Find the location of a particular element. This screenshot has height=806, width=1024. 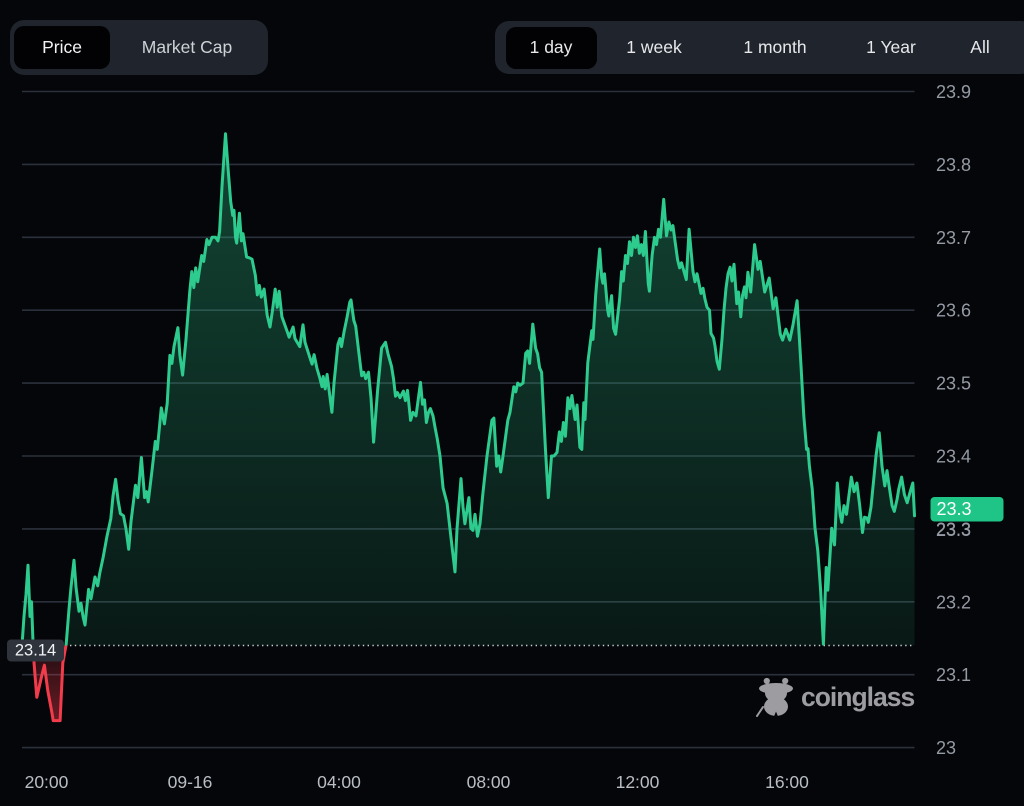

svg-text: 23 is located at coordinates (946, 748).